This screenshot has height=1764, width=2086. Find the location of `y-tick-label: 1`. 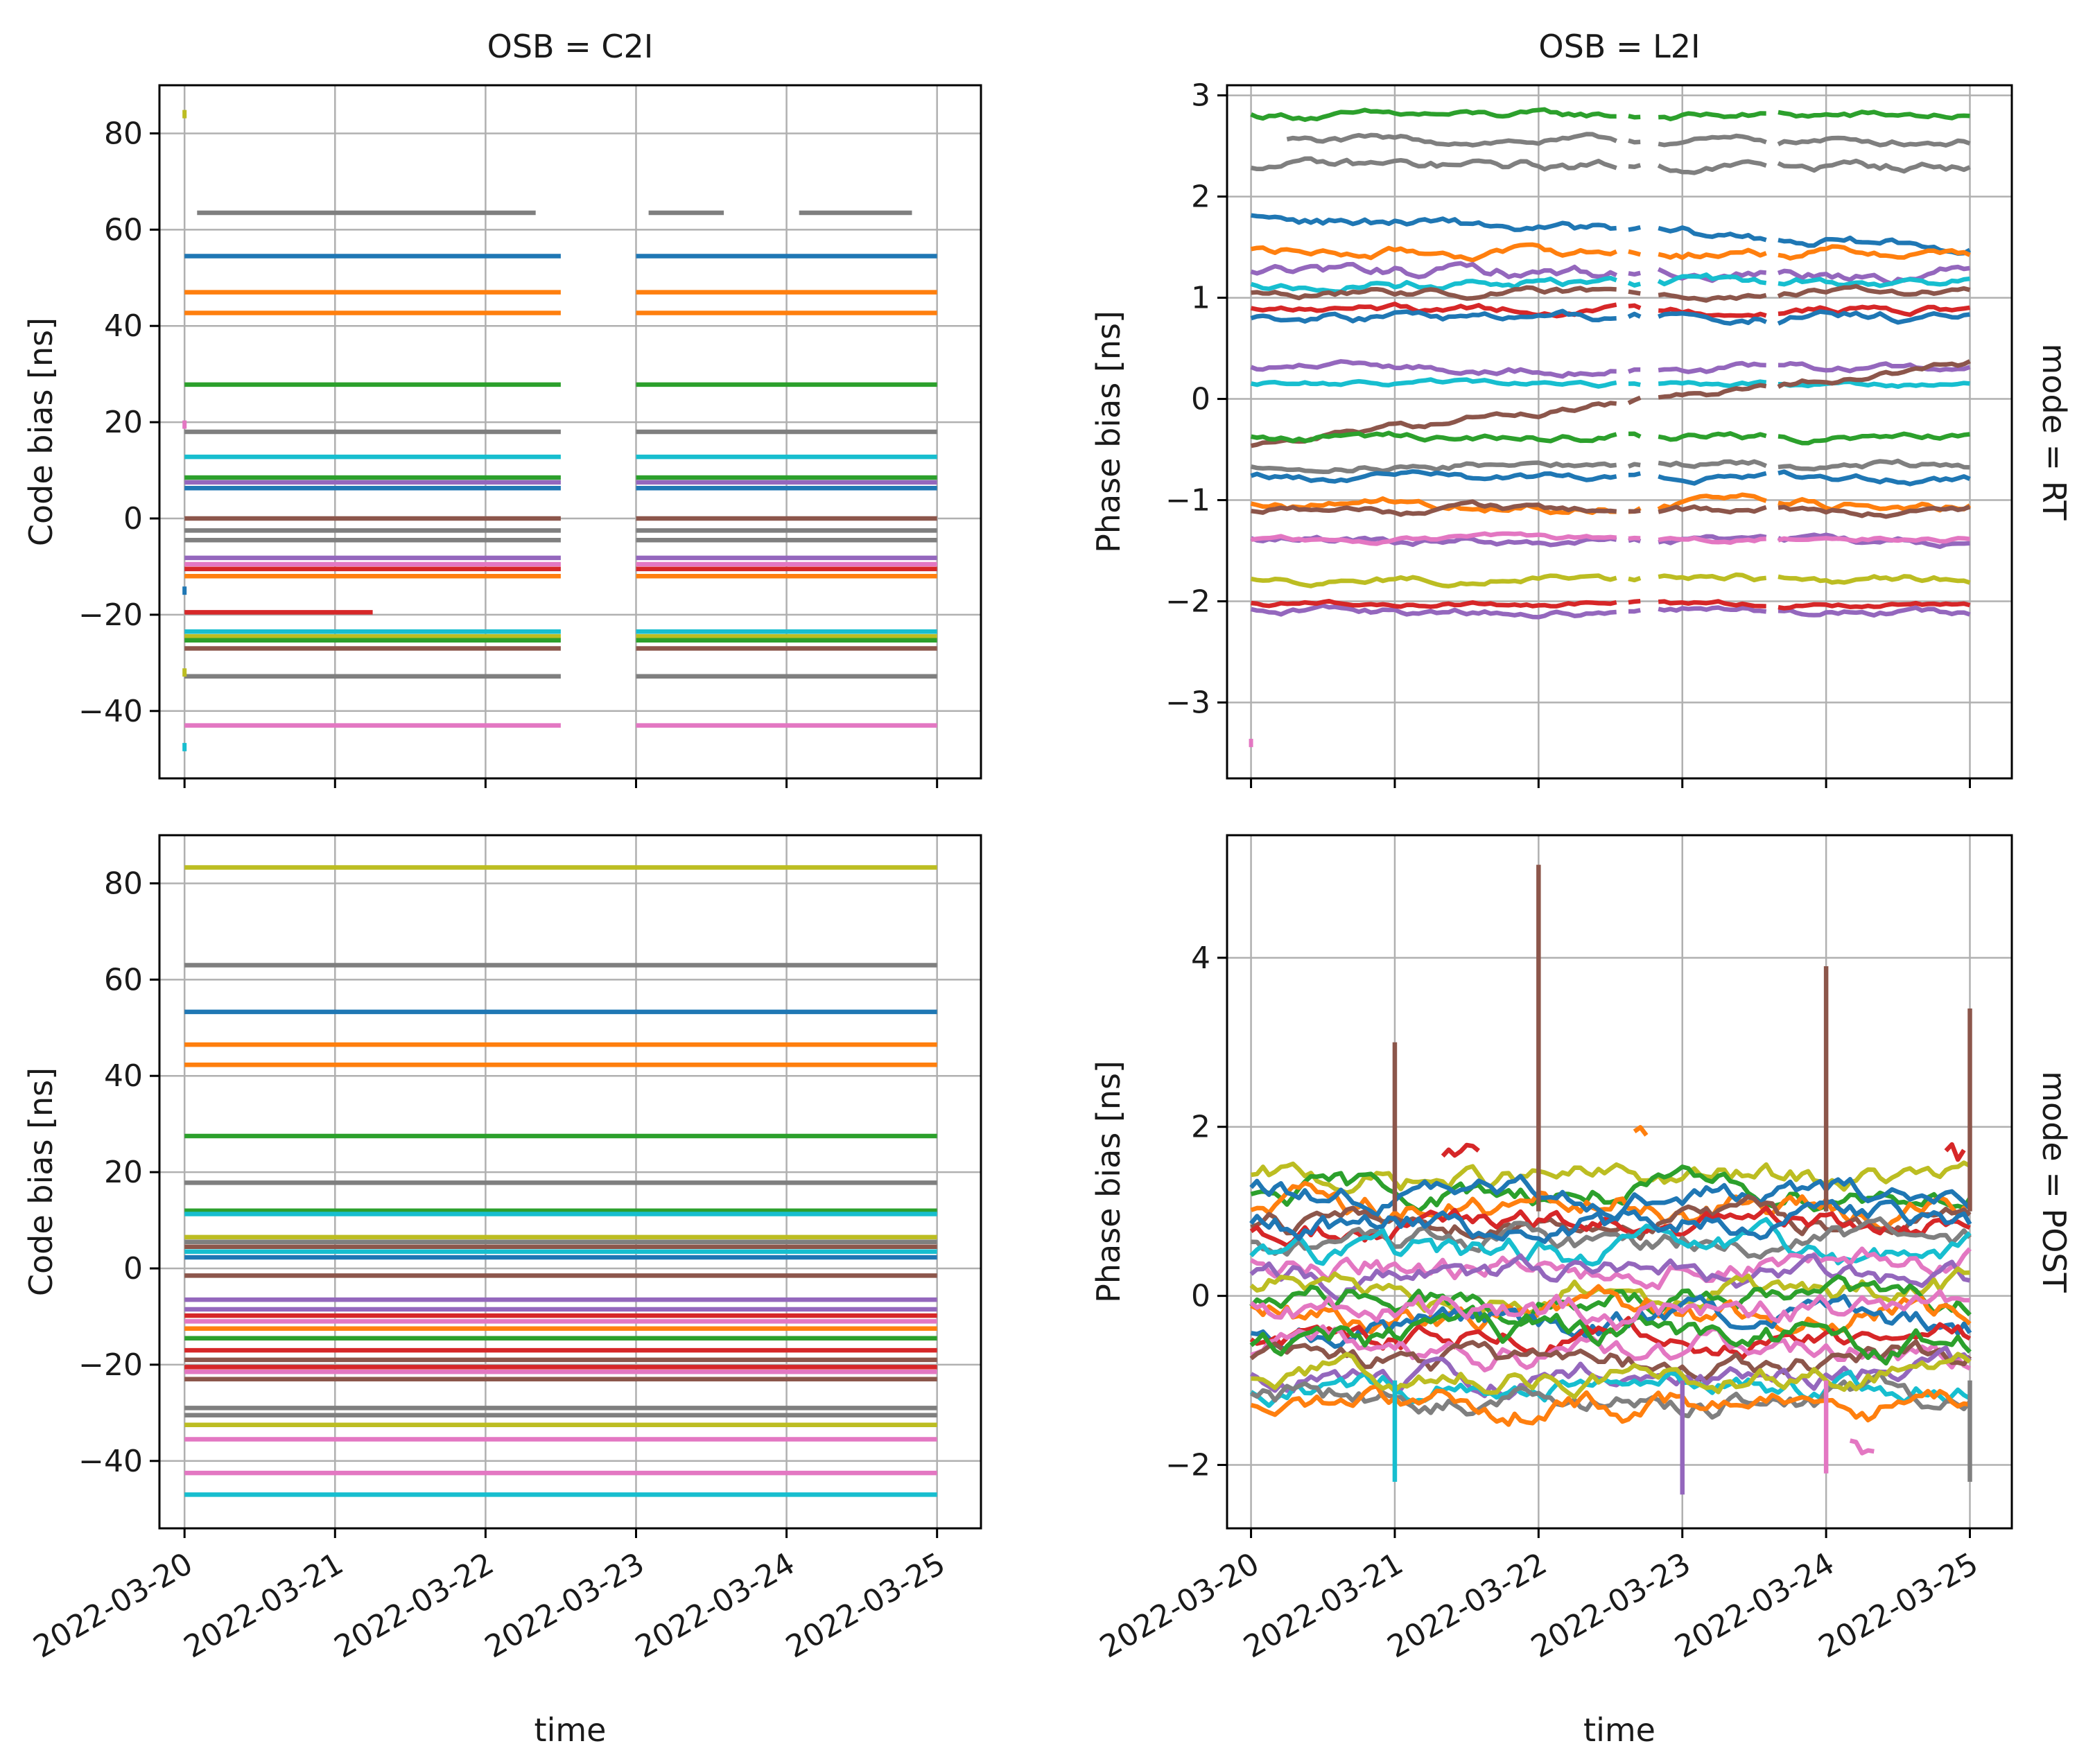

y-tick-label: 1 is located at coordinates (1200, 298).